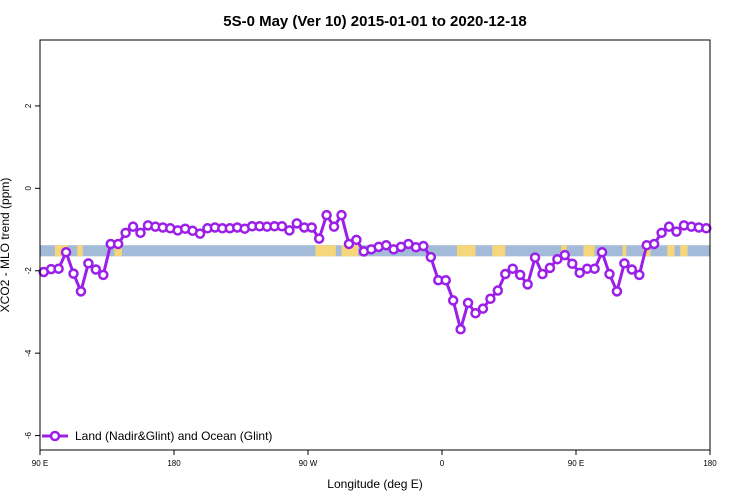 The height and width of the screenshot is (500, 750). I want to click on legend-label: Land (Nadir&Glint) and Ocean (Glint), so click(173, 436).